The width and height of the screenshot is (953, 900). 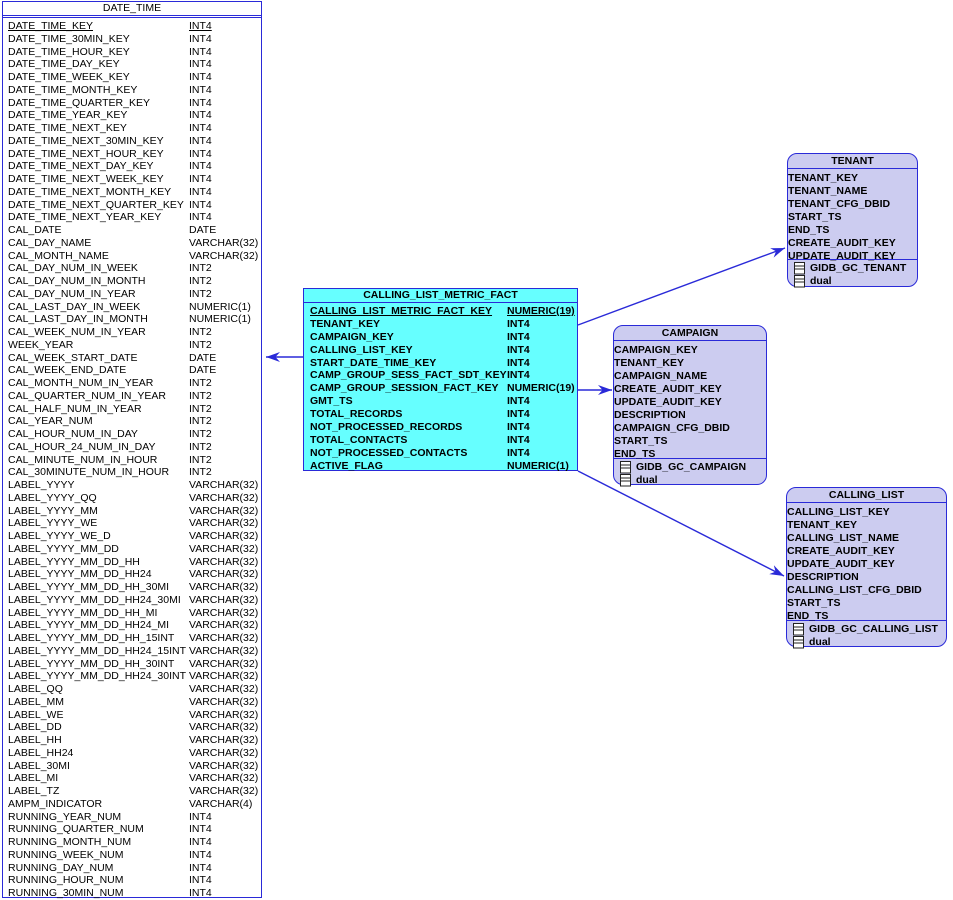 I want to click on attribute-row: LABEL_WE VARCHAR(32), so click(x=132, y=715).